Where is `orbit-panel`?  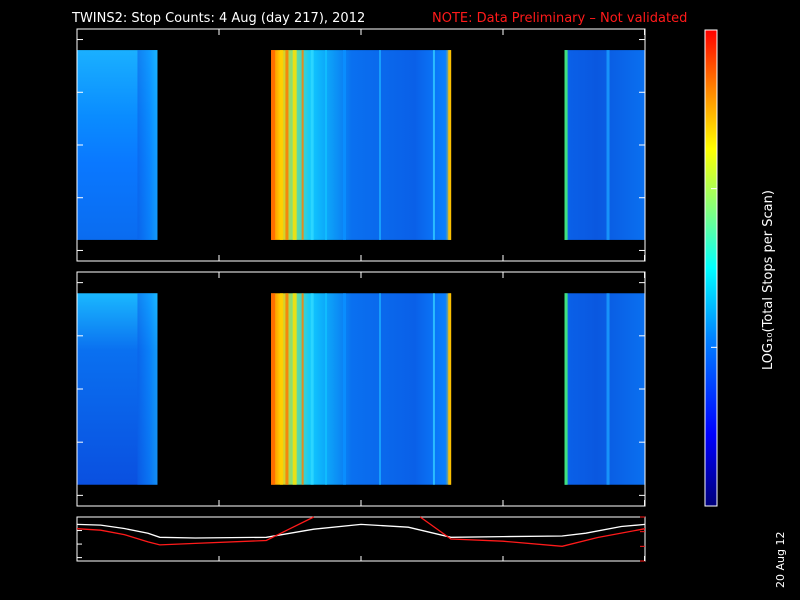 orbit-panel is located at coordinates (361, 539).